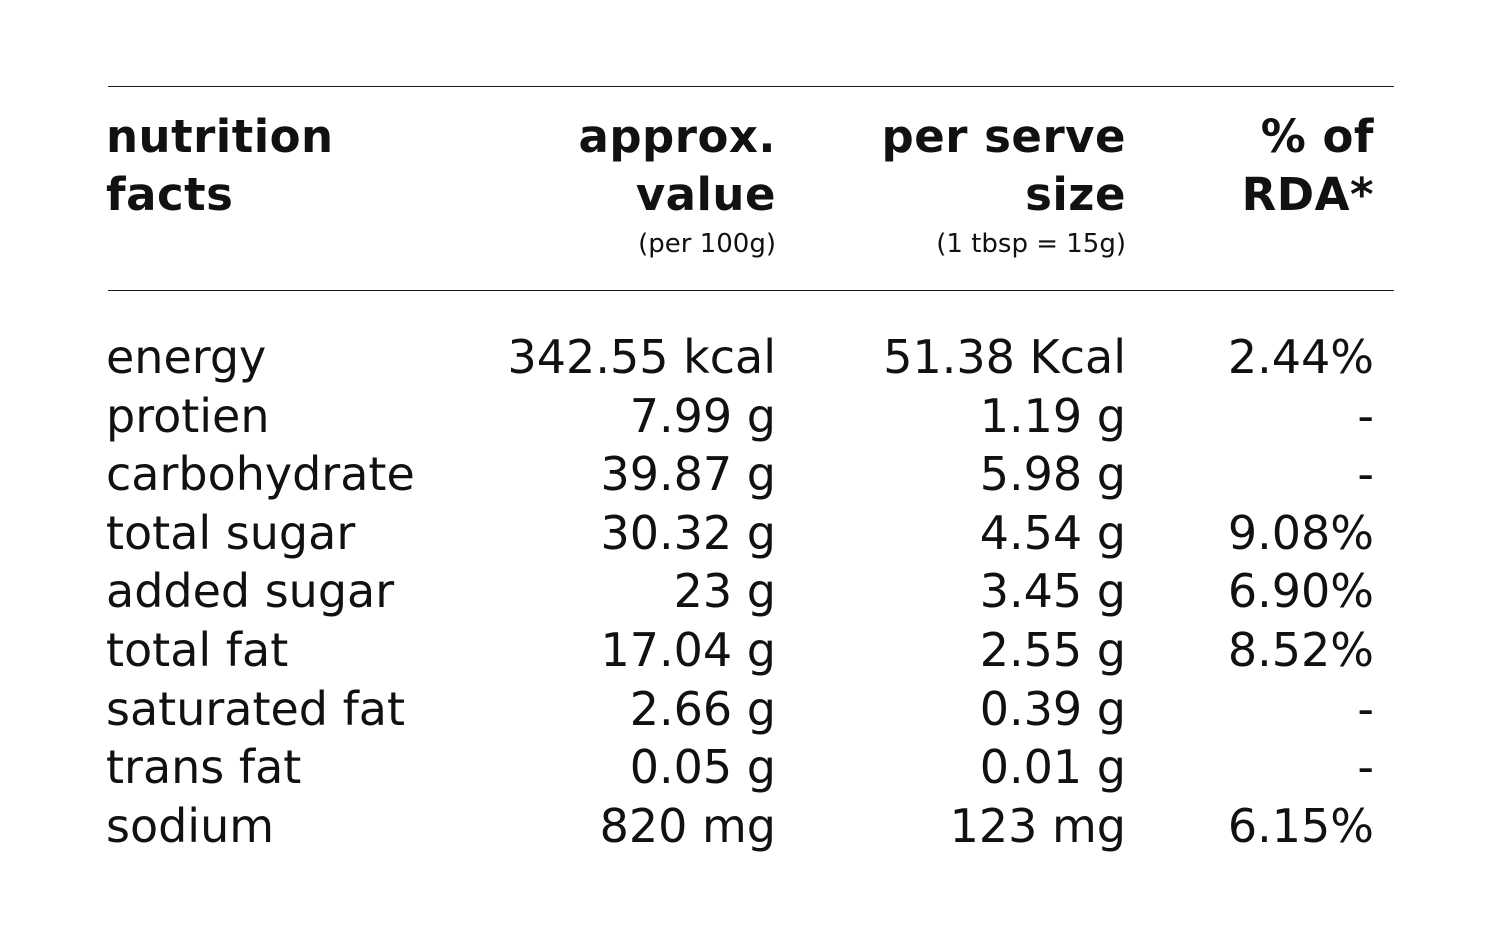 Image resolution: width=1500 pixels, height=940 pixels. Describe the element at coordinates (1037, 825) in the screenshot. I see `value-per-serve: 123 mg` at that location.